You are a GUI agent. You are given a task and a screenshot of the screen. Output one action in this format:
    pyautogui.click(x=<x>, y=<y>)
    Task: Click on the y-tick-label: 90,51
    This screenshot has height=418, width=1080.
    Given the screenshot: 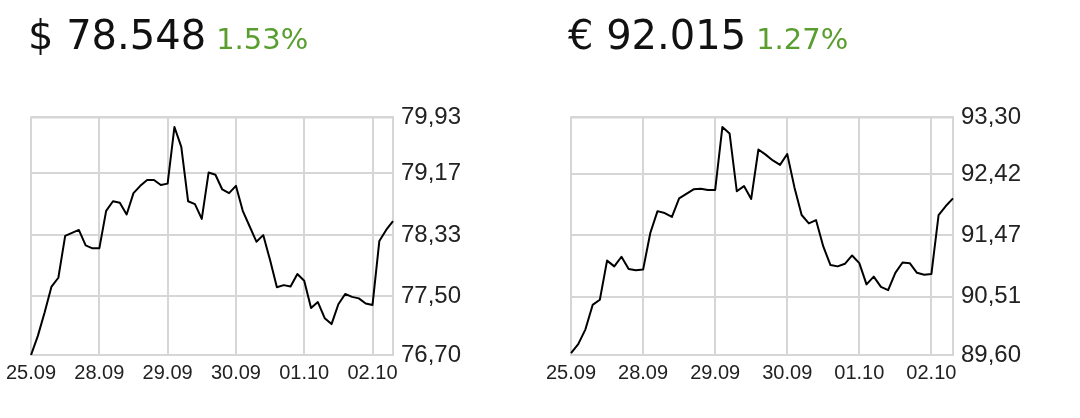 What is the action you would take?
    pyautogui.click(x=991, y=295)
    